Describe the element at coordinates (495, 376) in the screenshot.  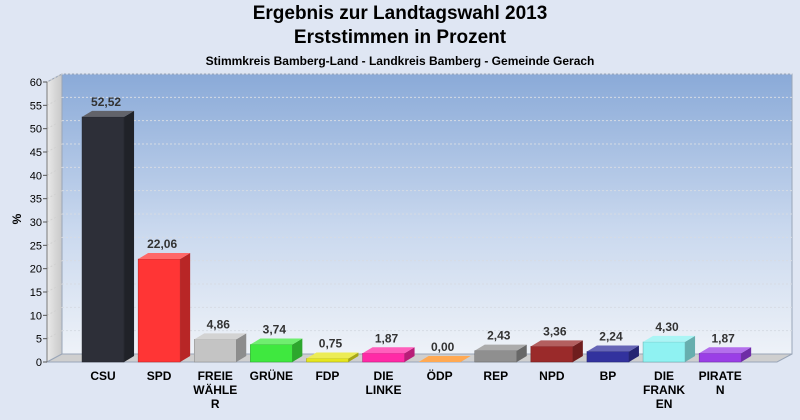
I see `x-tick-label: REP` at that location.